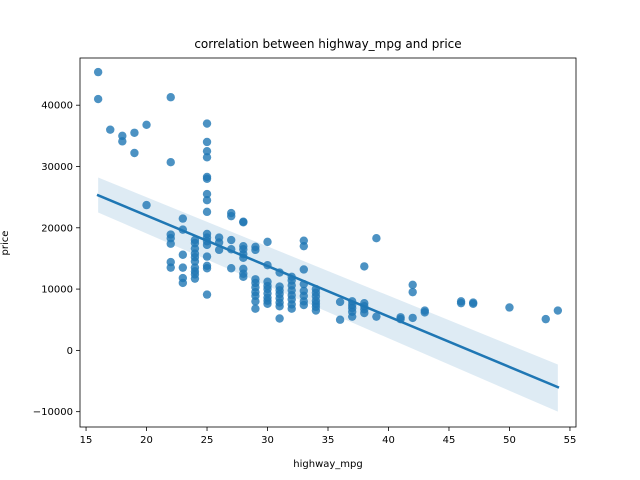 This screenshot has width=640, height=480. I want to click on y-axis-label: price, so click(5, 243).